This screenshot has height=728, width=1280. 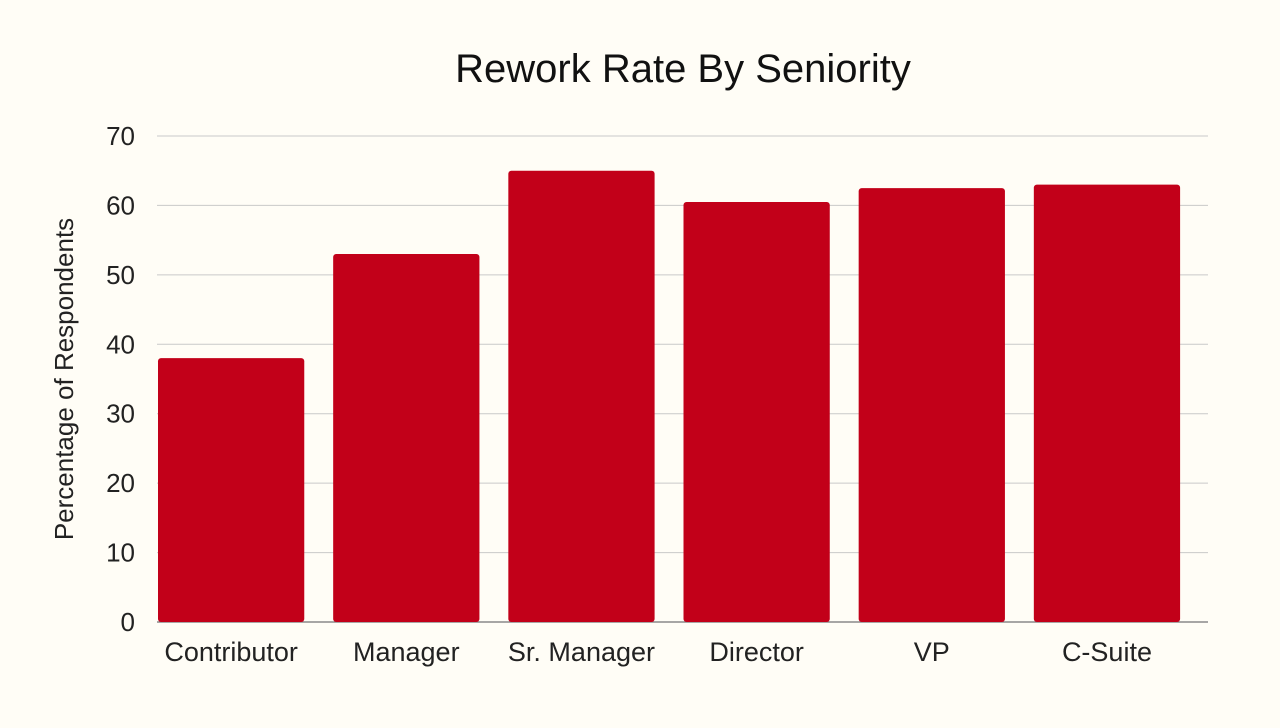 What do you see at coordinates (1107, 403) in the screenshot?
I see `bar-c-suite` at bounding box center [1107, 403].